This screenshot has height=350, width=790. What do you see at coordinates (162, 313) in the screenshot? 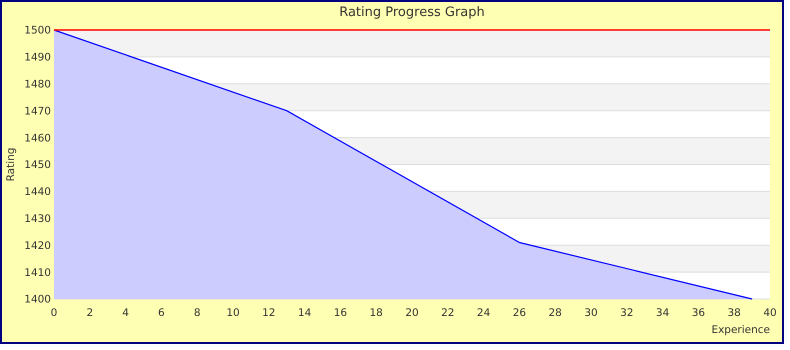
I see `x-tick-label: 6` at bounding box center [162, 313].